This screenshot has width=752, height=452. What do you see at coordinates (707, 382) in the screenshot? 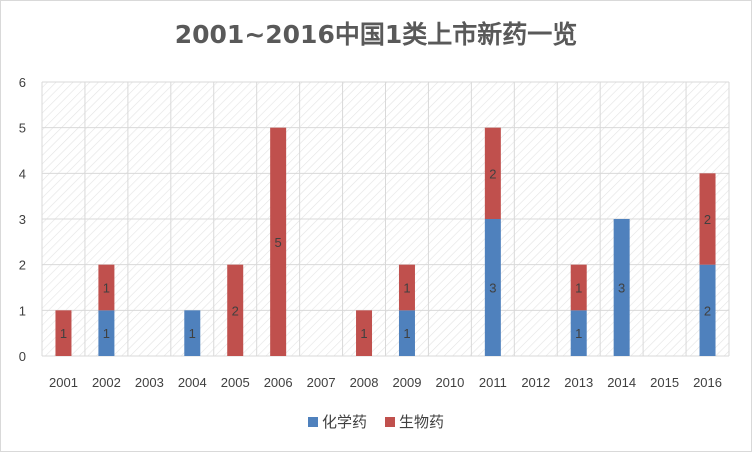
I see `x-tick-label: 2016` at bounding box center [707, 382].